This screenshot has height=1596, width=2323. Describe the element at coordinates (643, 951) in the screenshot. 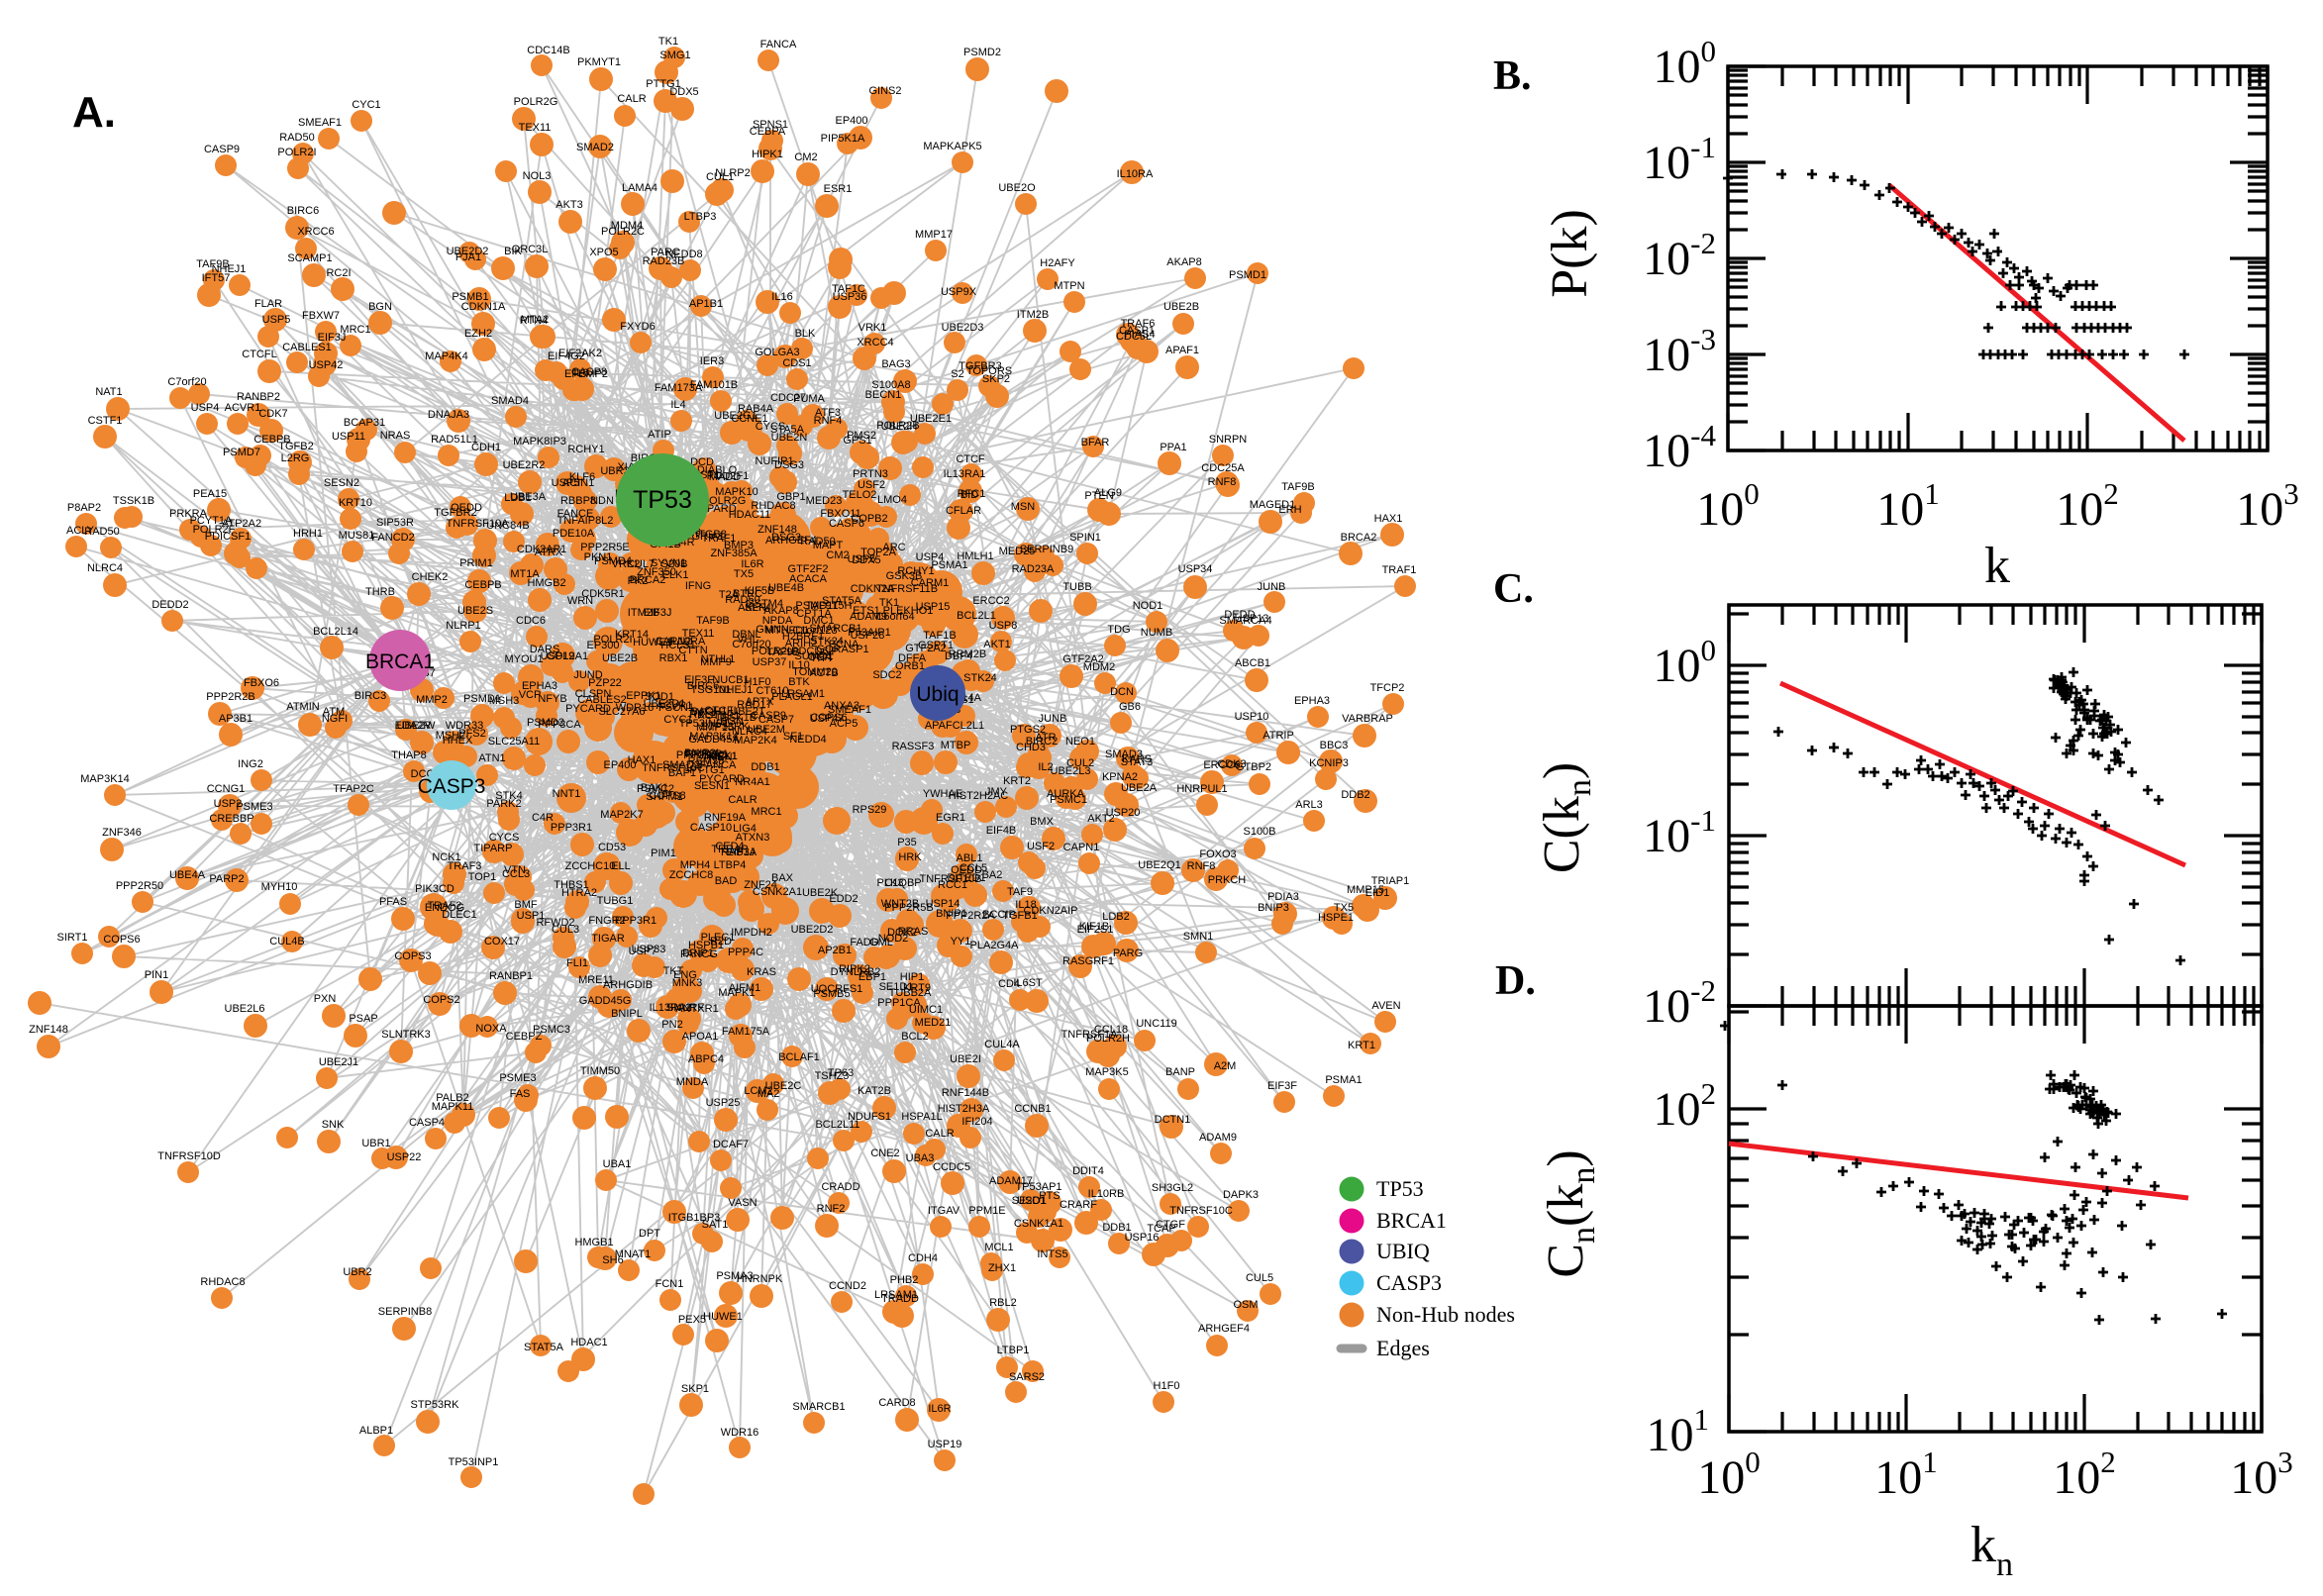

I see `svg-text: USP7` at that location.